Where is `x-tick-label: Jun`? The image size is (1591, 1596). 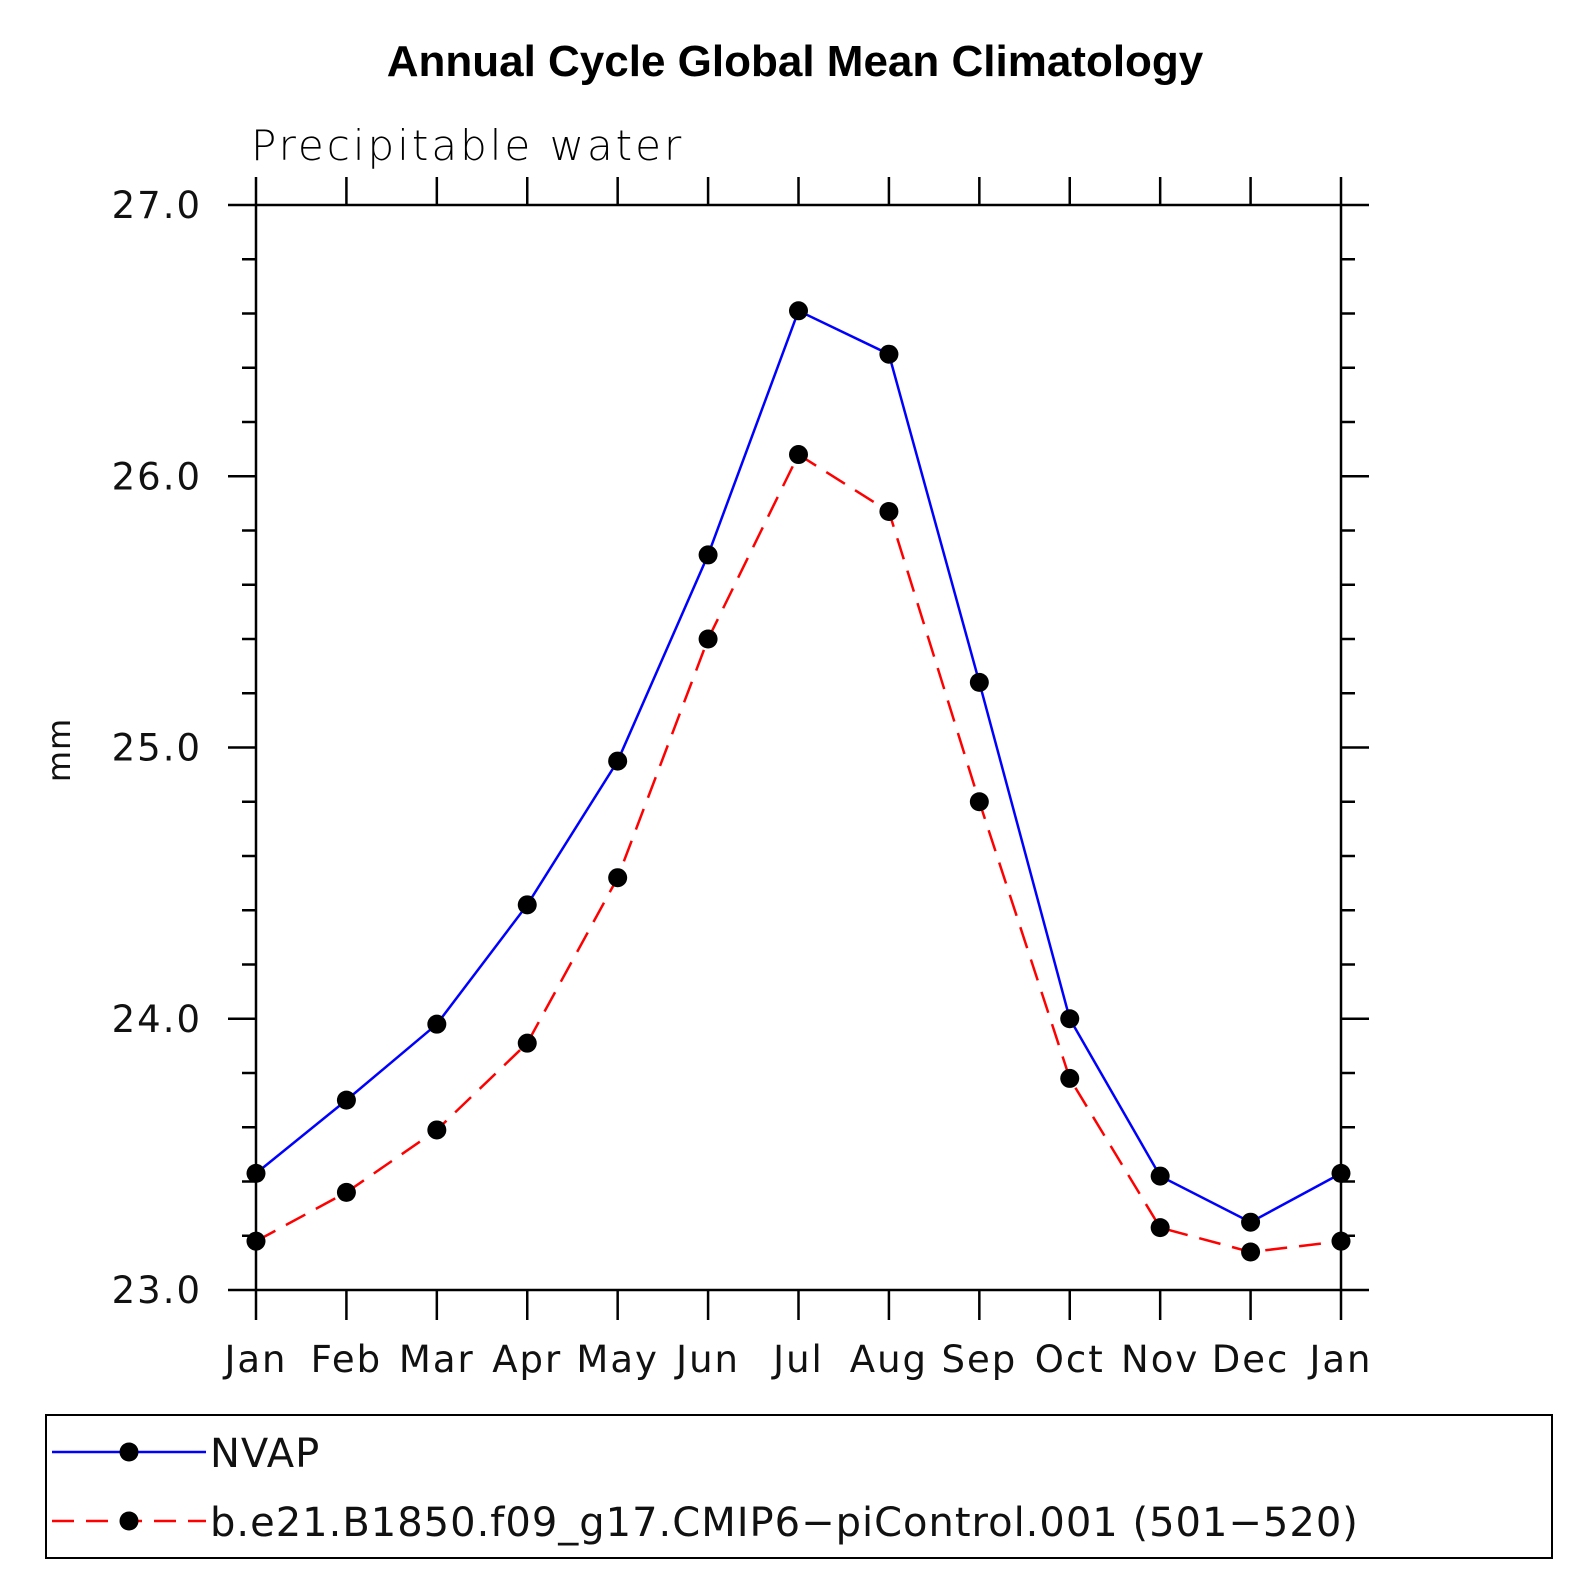
x-tick-label: Jun is located at coordinates (707, 1359).